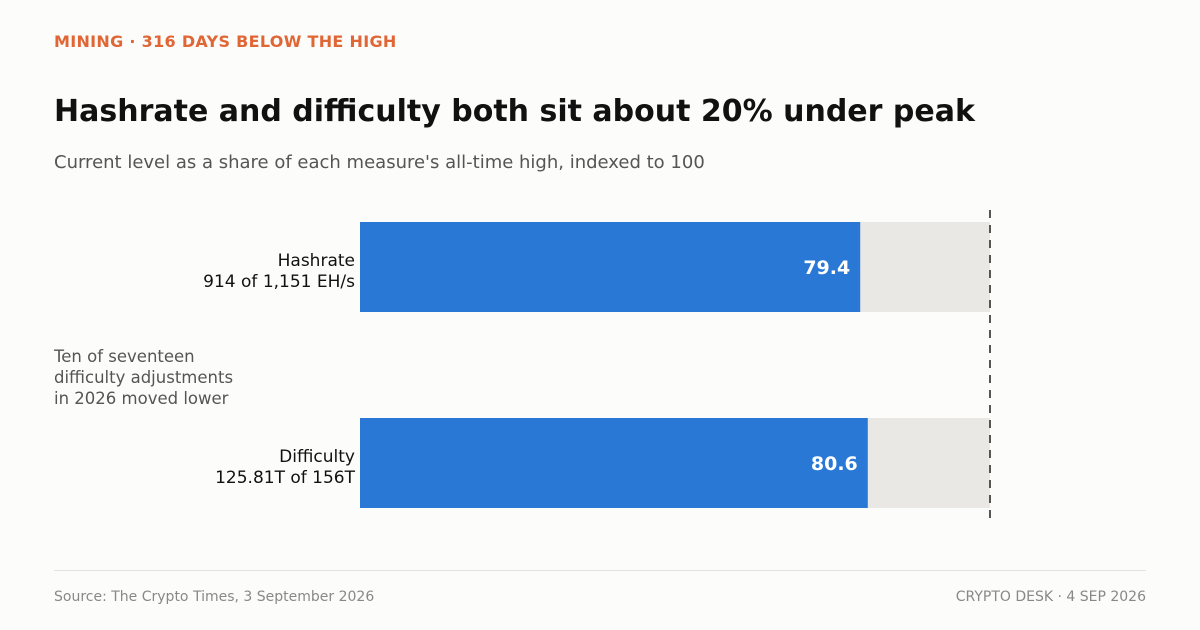 The height and width of the screenshot is (630, 1200). Describe the element at coordinates (279, 282) in the screenshot. I see `category-detail-label: 914 of 1,151 EH/s` at that location.